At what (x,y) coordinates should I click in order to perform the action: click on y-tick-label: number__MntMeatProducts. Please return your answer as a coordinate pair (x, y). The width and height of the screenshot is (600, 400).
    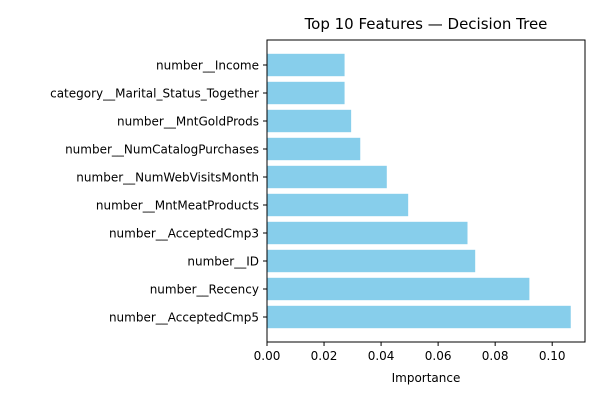
    Looking at the image, I should click on (177, 206).